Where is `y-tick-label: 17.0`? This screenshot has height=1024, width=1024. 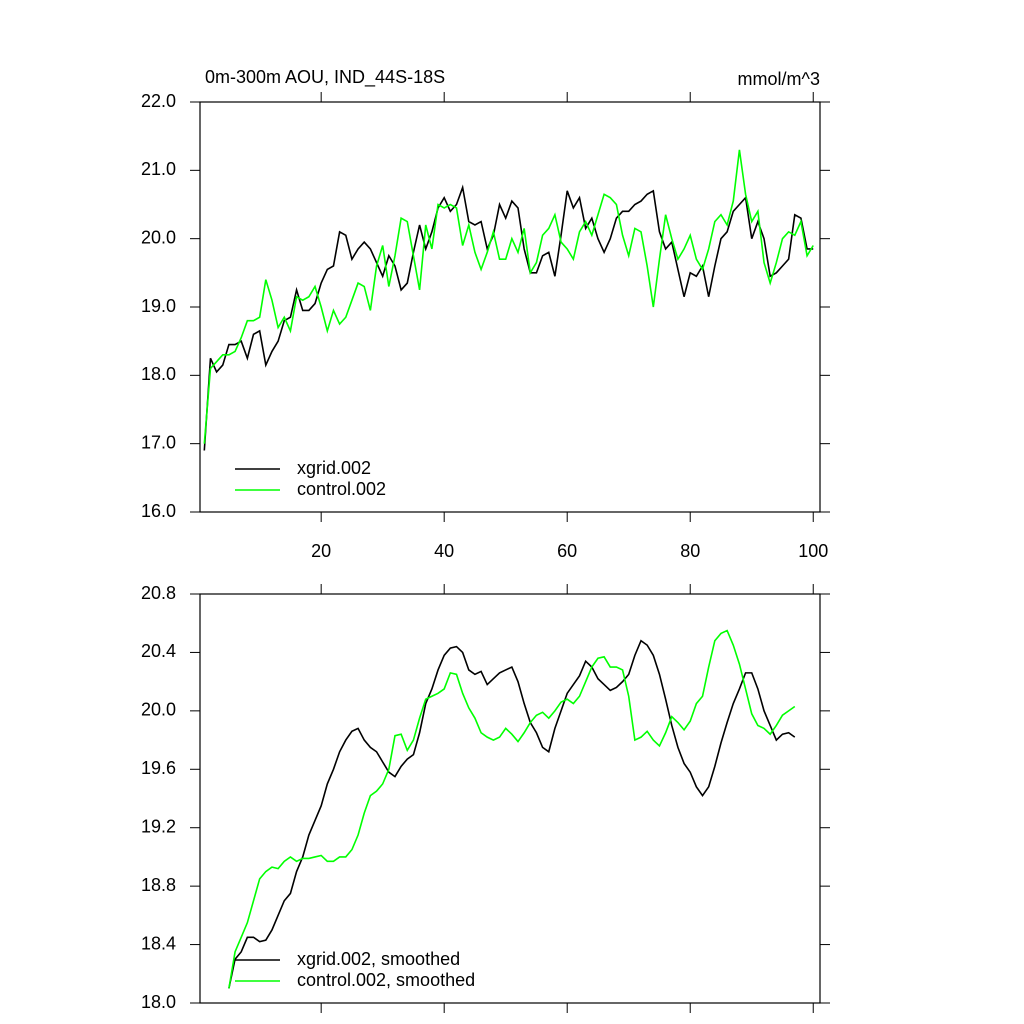
y-tick-label: 17.0 is located at coordinates (158, 442).